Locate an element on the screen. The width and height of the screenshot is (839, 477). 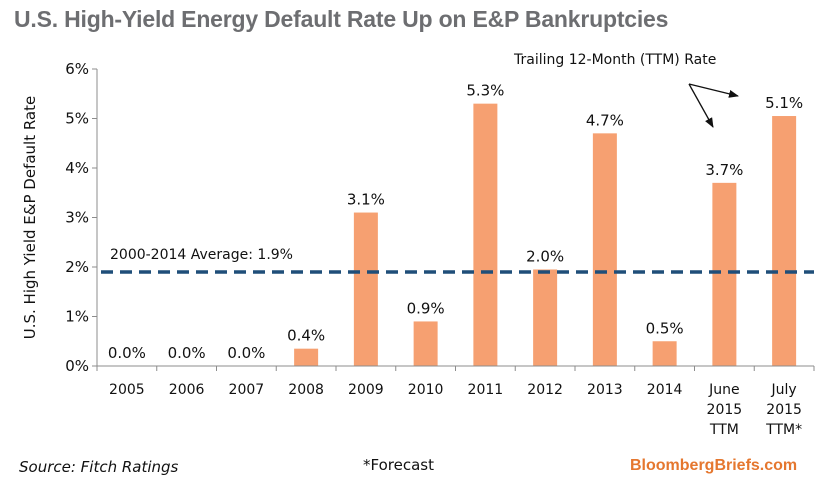
arrow-to-june is located at coordinates (701, 105).